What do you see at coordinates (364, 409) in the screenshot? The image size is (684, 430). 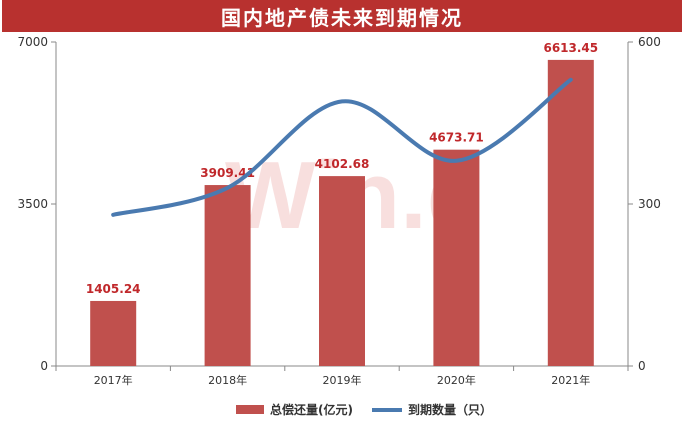 I see `legend: 总偿还量(亿元) 到期数量（只）` at bounding box center [364, 409].